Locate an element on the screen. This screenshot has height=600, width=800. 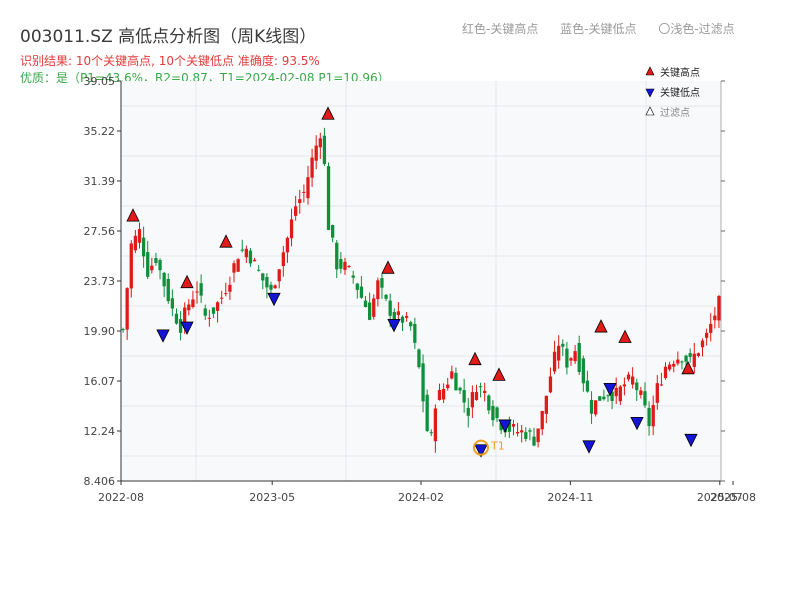
legend-label: 过滤点 is located at coordinates (675, 112).